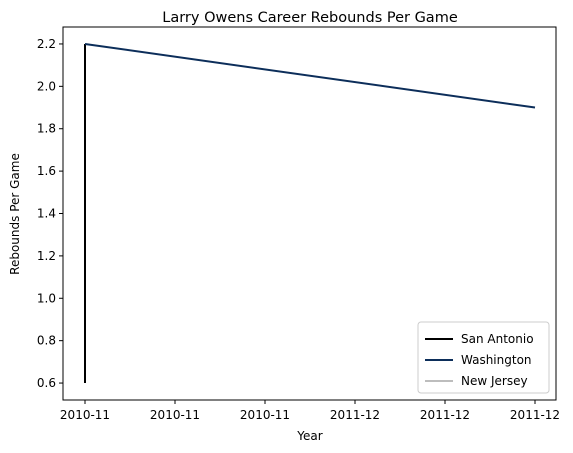 The height and width of the screenshot is (453, 573). I want to click on legend-label: New Jersey, so click(494, 381).